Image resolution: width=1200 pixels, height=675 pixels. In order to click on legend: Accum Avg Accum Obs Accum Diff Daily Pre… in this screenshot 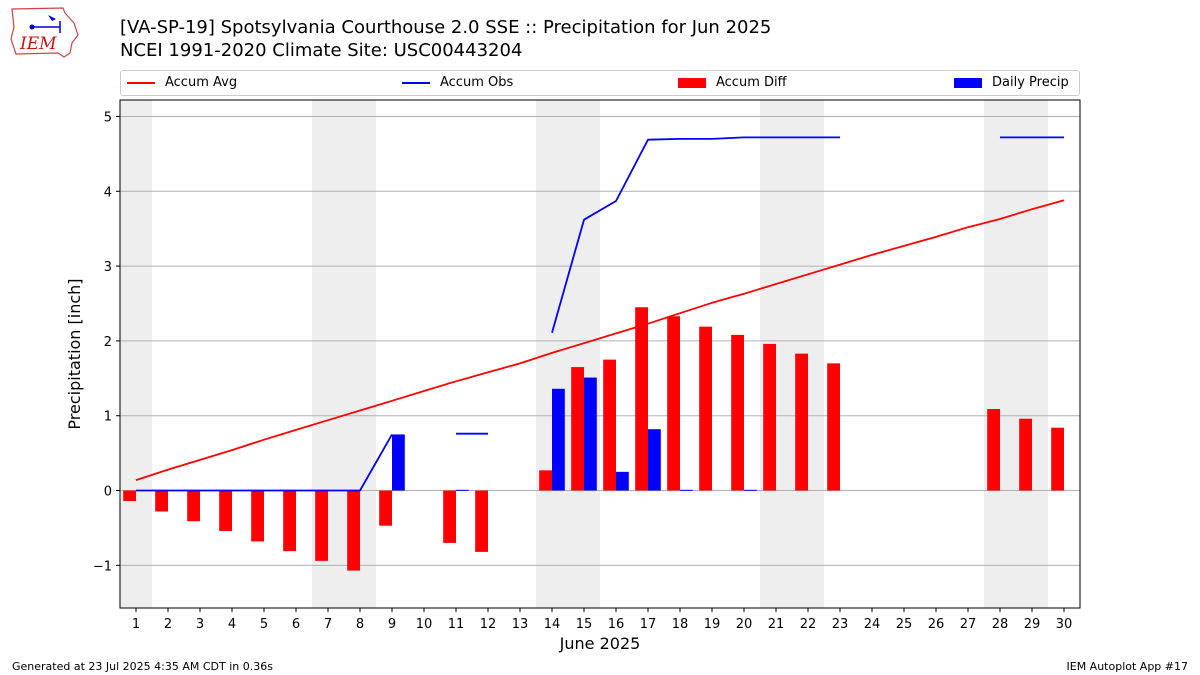, I will do `click(600, 83)`.